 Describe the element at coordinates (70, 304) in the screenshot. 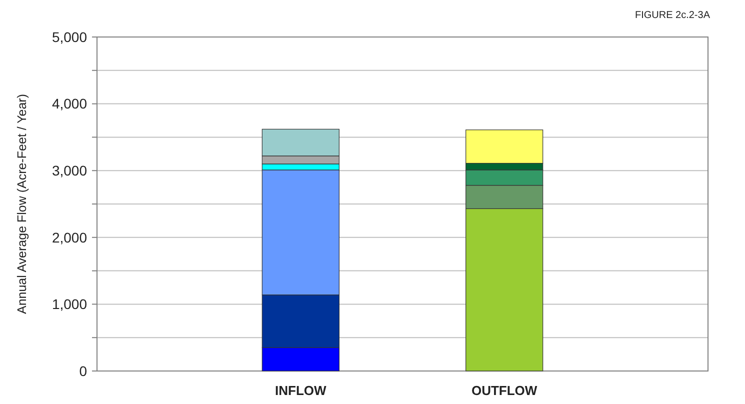

I see `y-tick-label: 1,000` at that location.